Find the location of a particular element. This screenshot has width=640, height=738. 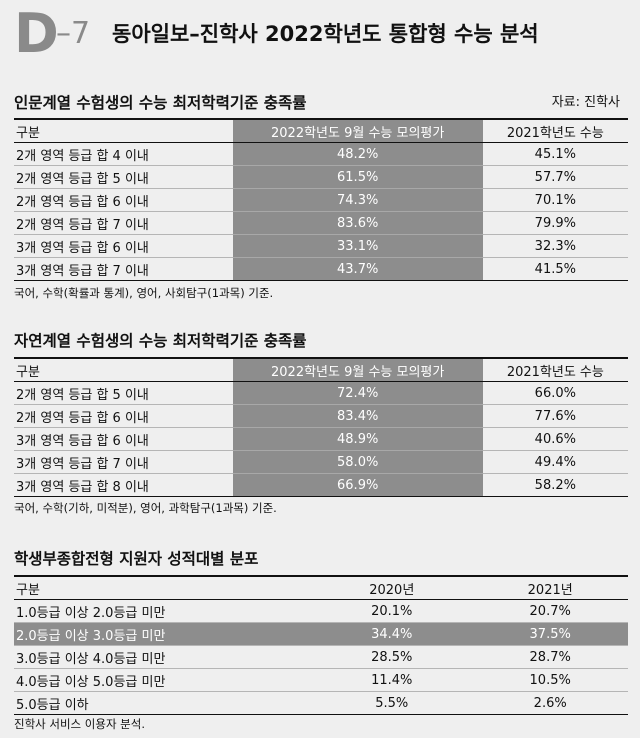

value-2022: 43.7% is located at coordinates (357, 269).